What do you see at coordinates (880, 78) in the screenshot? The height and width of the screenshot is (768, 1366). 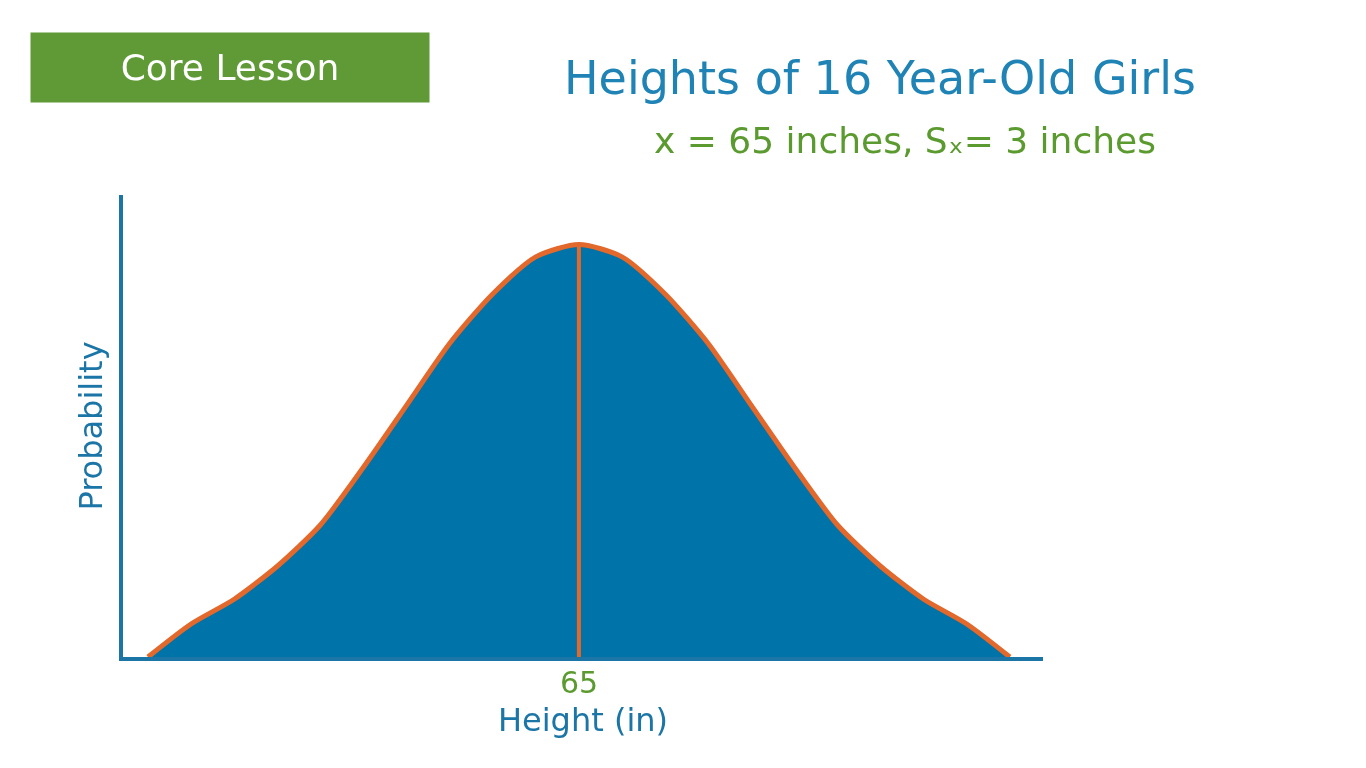 I see `chart-title: Heights of 16 Year-Old Girls` at bounding box center [880, 78].